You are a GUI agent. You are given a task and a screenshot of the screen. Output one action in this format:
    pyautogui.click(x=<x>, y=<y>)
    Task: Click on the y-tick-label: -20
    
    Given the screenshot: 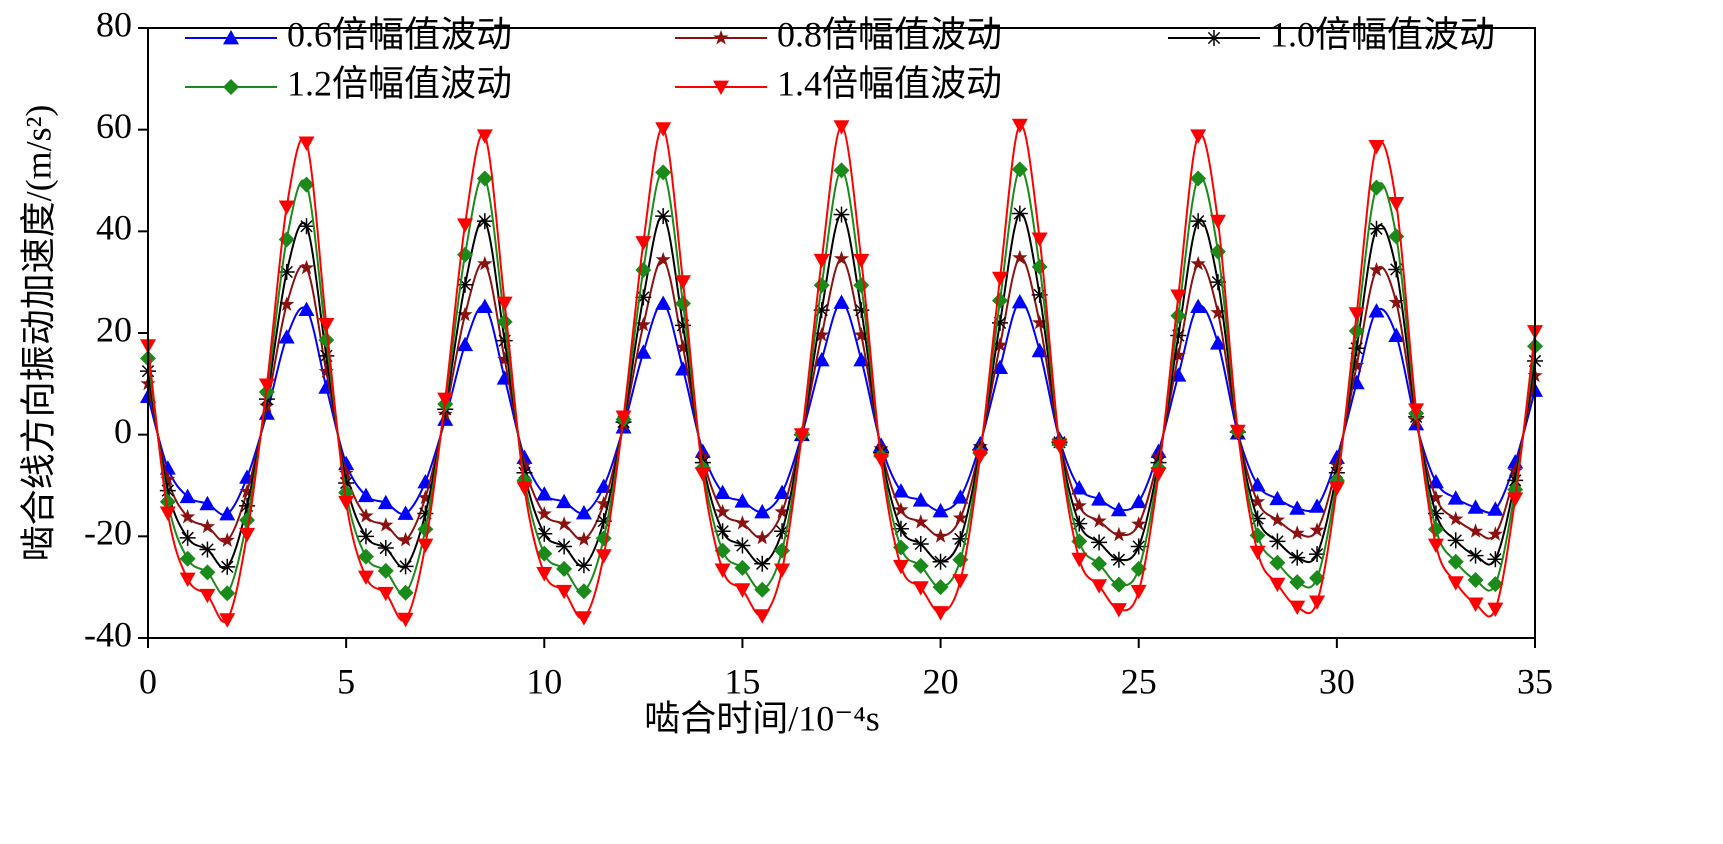 What is the action you would take?
    pyautogui.click(x=108, y=533)
    